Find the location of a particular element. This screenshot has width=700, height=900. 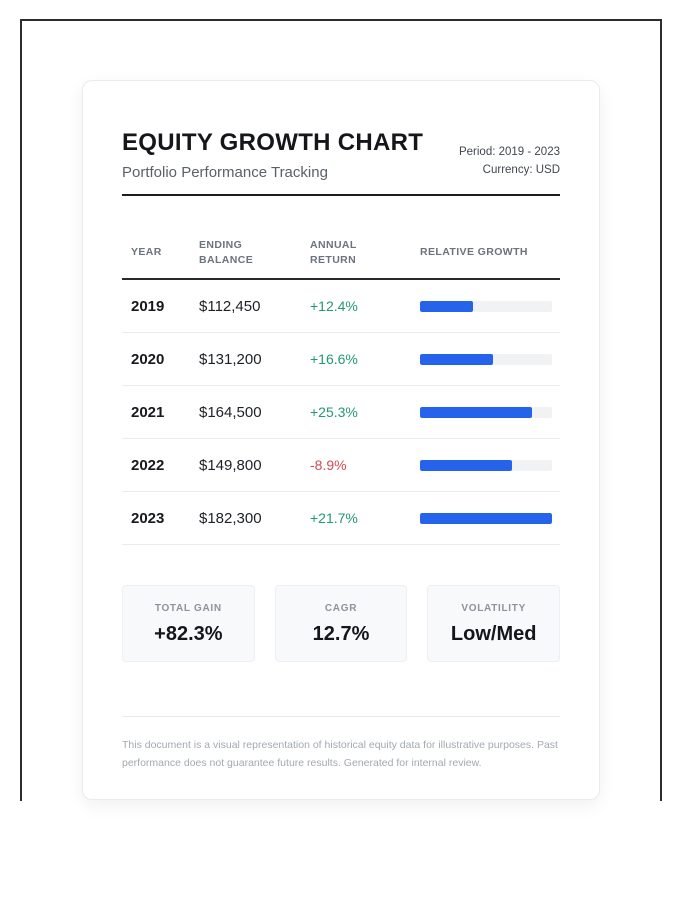

stat-label: CAGR is located at coordinates (341, 609).